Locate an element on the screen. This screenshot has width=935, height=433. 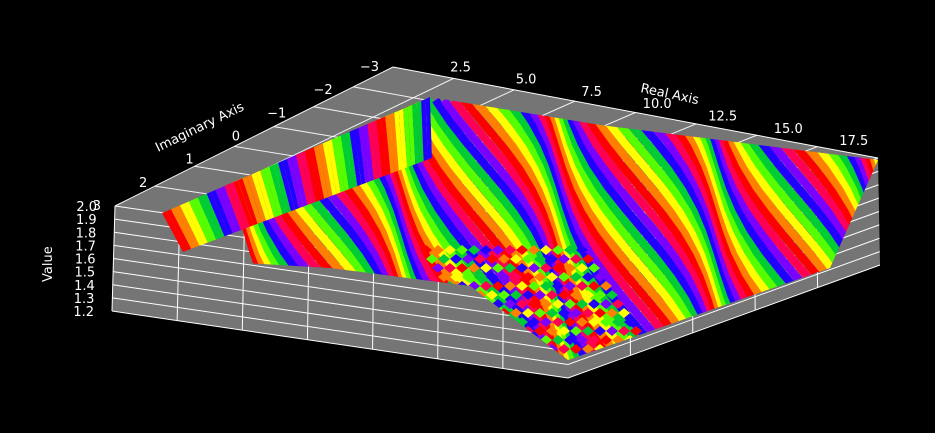
imaginary-axis-tick-label: −2 is located at coordinates (322, 90).